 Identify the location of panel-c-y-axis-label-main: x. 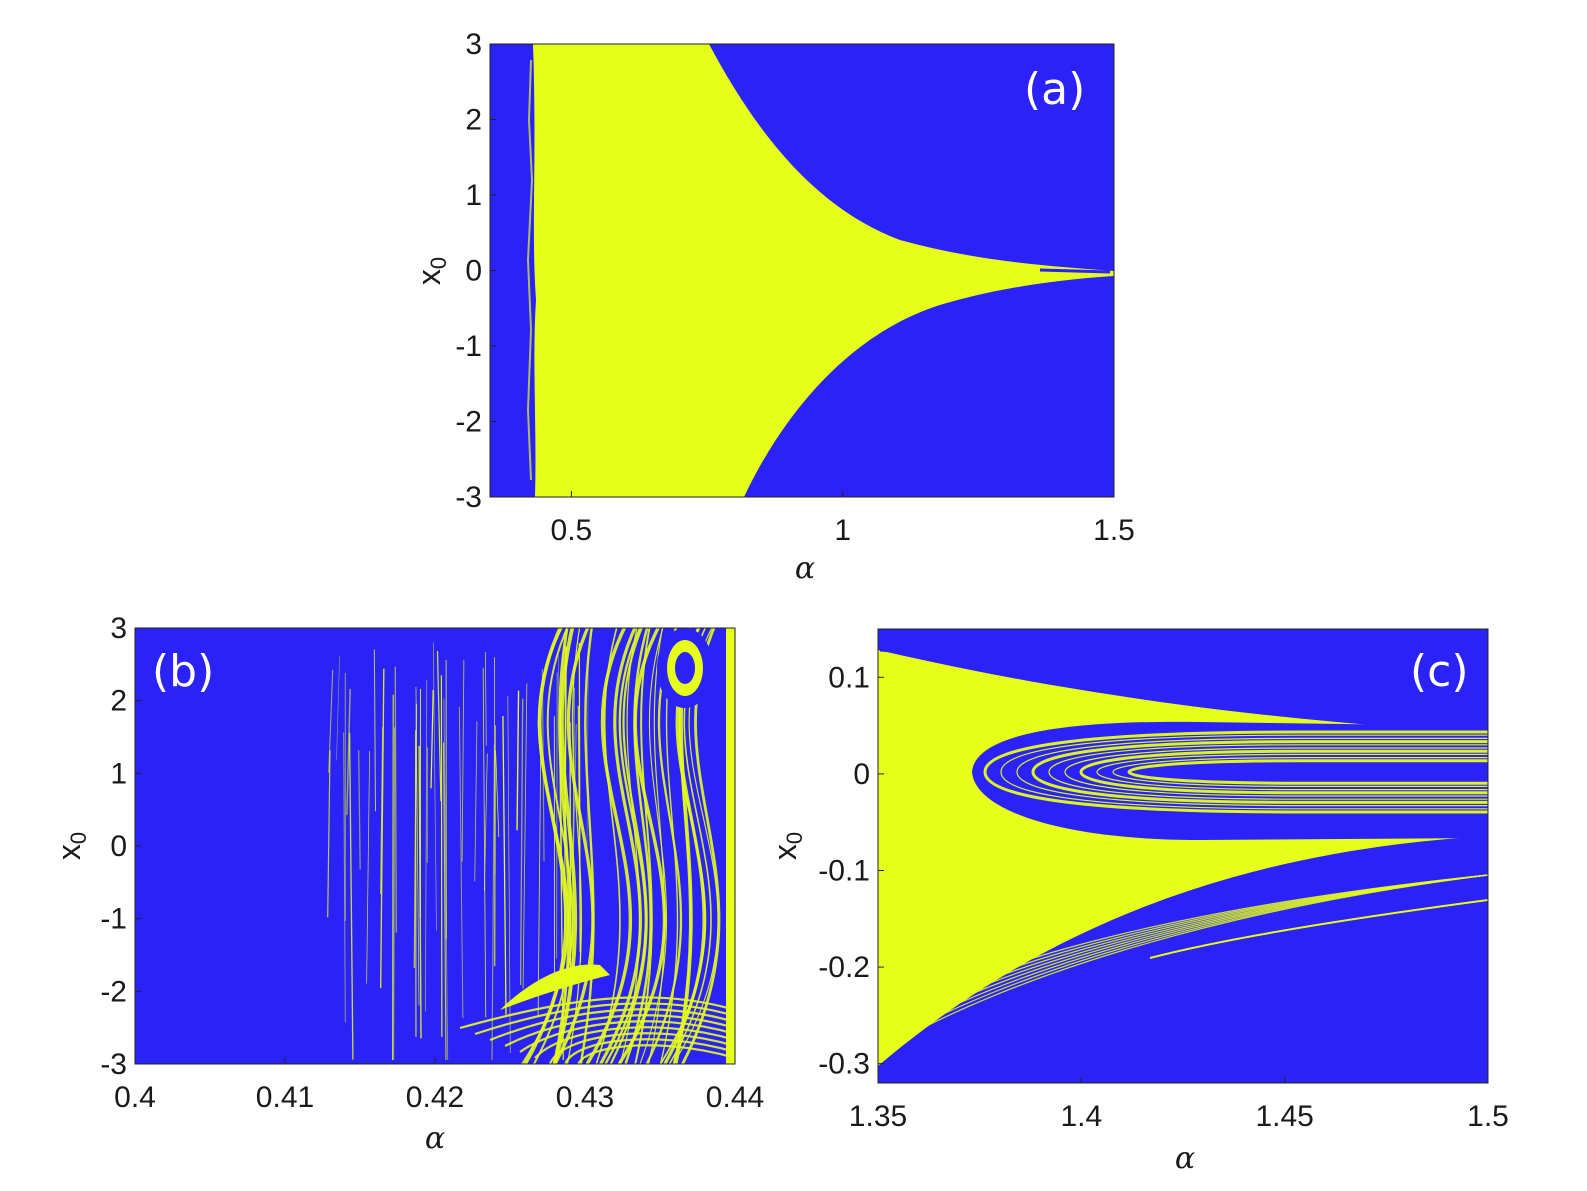
(785, 852).